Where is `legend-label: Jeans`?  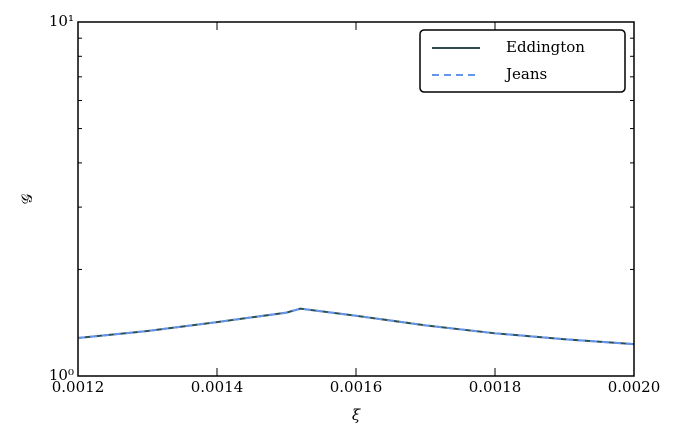 legend-label: Jeans is located at coordinates (525, 74).